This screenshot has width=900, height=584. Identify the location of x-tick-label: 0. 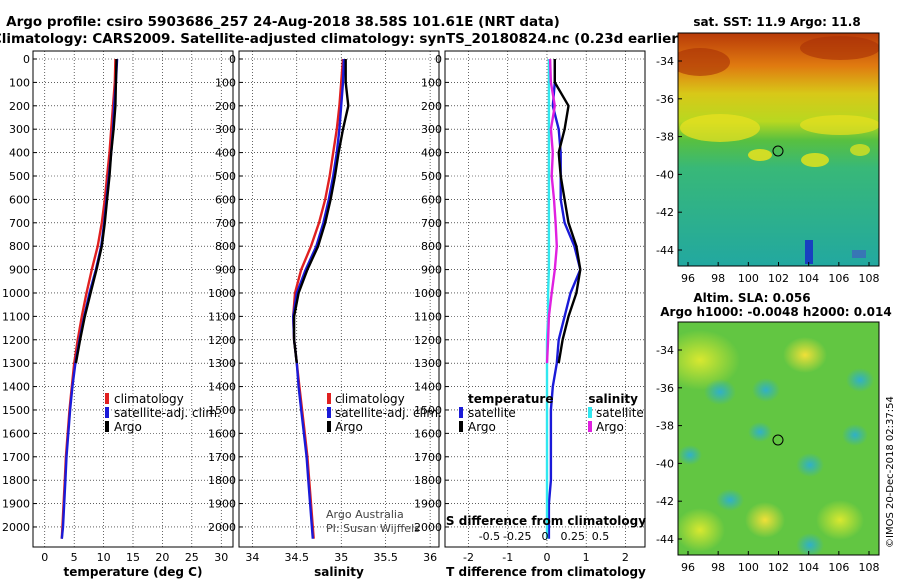
(546, 557).